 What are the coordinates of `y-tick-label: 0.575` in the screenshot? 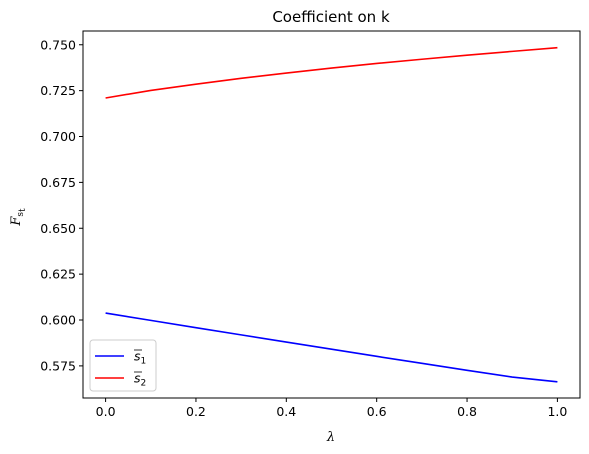 It's located at (58, 365).